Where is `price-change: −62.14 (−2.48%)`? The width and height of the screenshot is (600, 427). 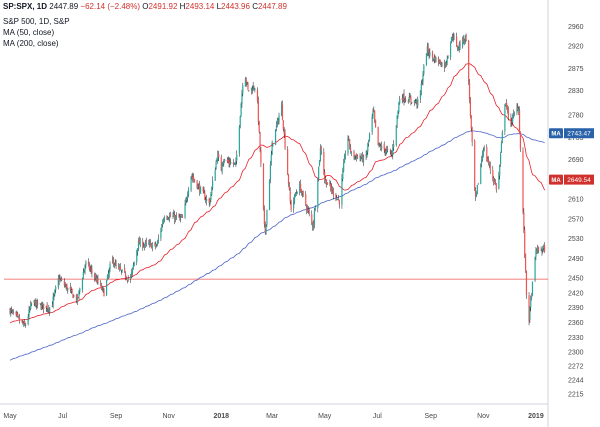 price-change: −62.14 (−2.48%) is located at coordinates (110, 6).